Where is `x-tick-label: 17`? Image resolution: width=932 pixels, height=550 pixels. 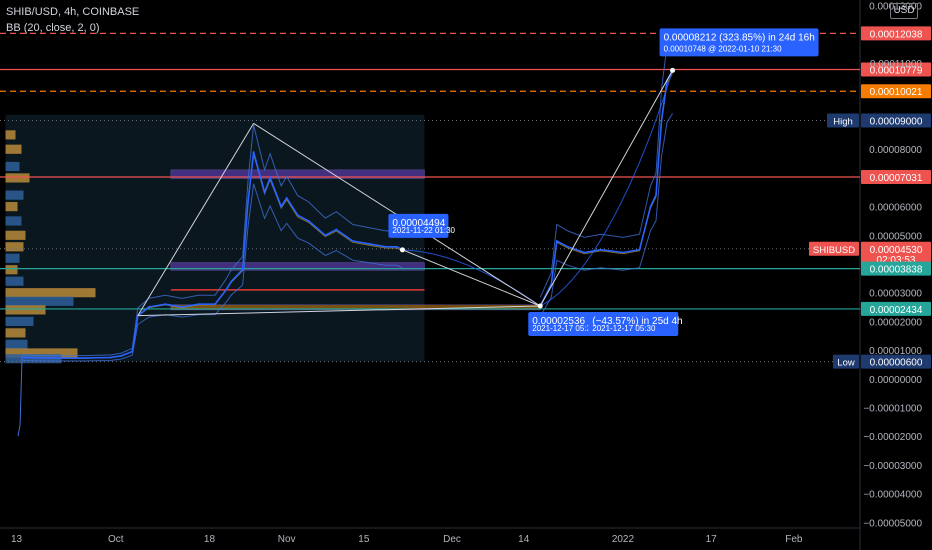 x-tick-label: 17 is located at coordinates (712, 539).